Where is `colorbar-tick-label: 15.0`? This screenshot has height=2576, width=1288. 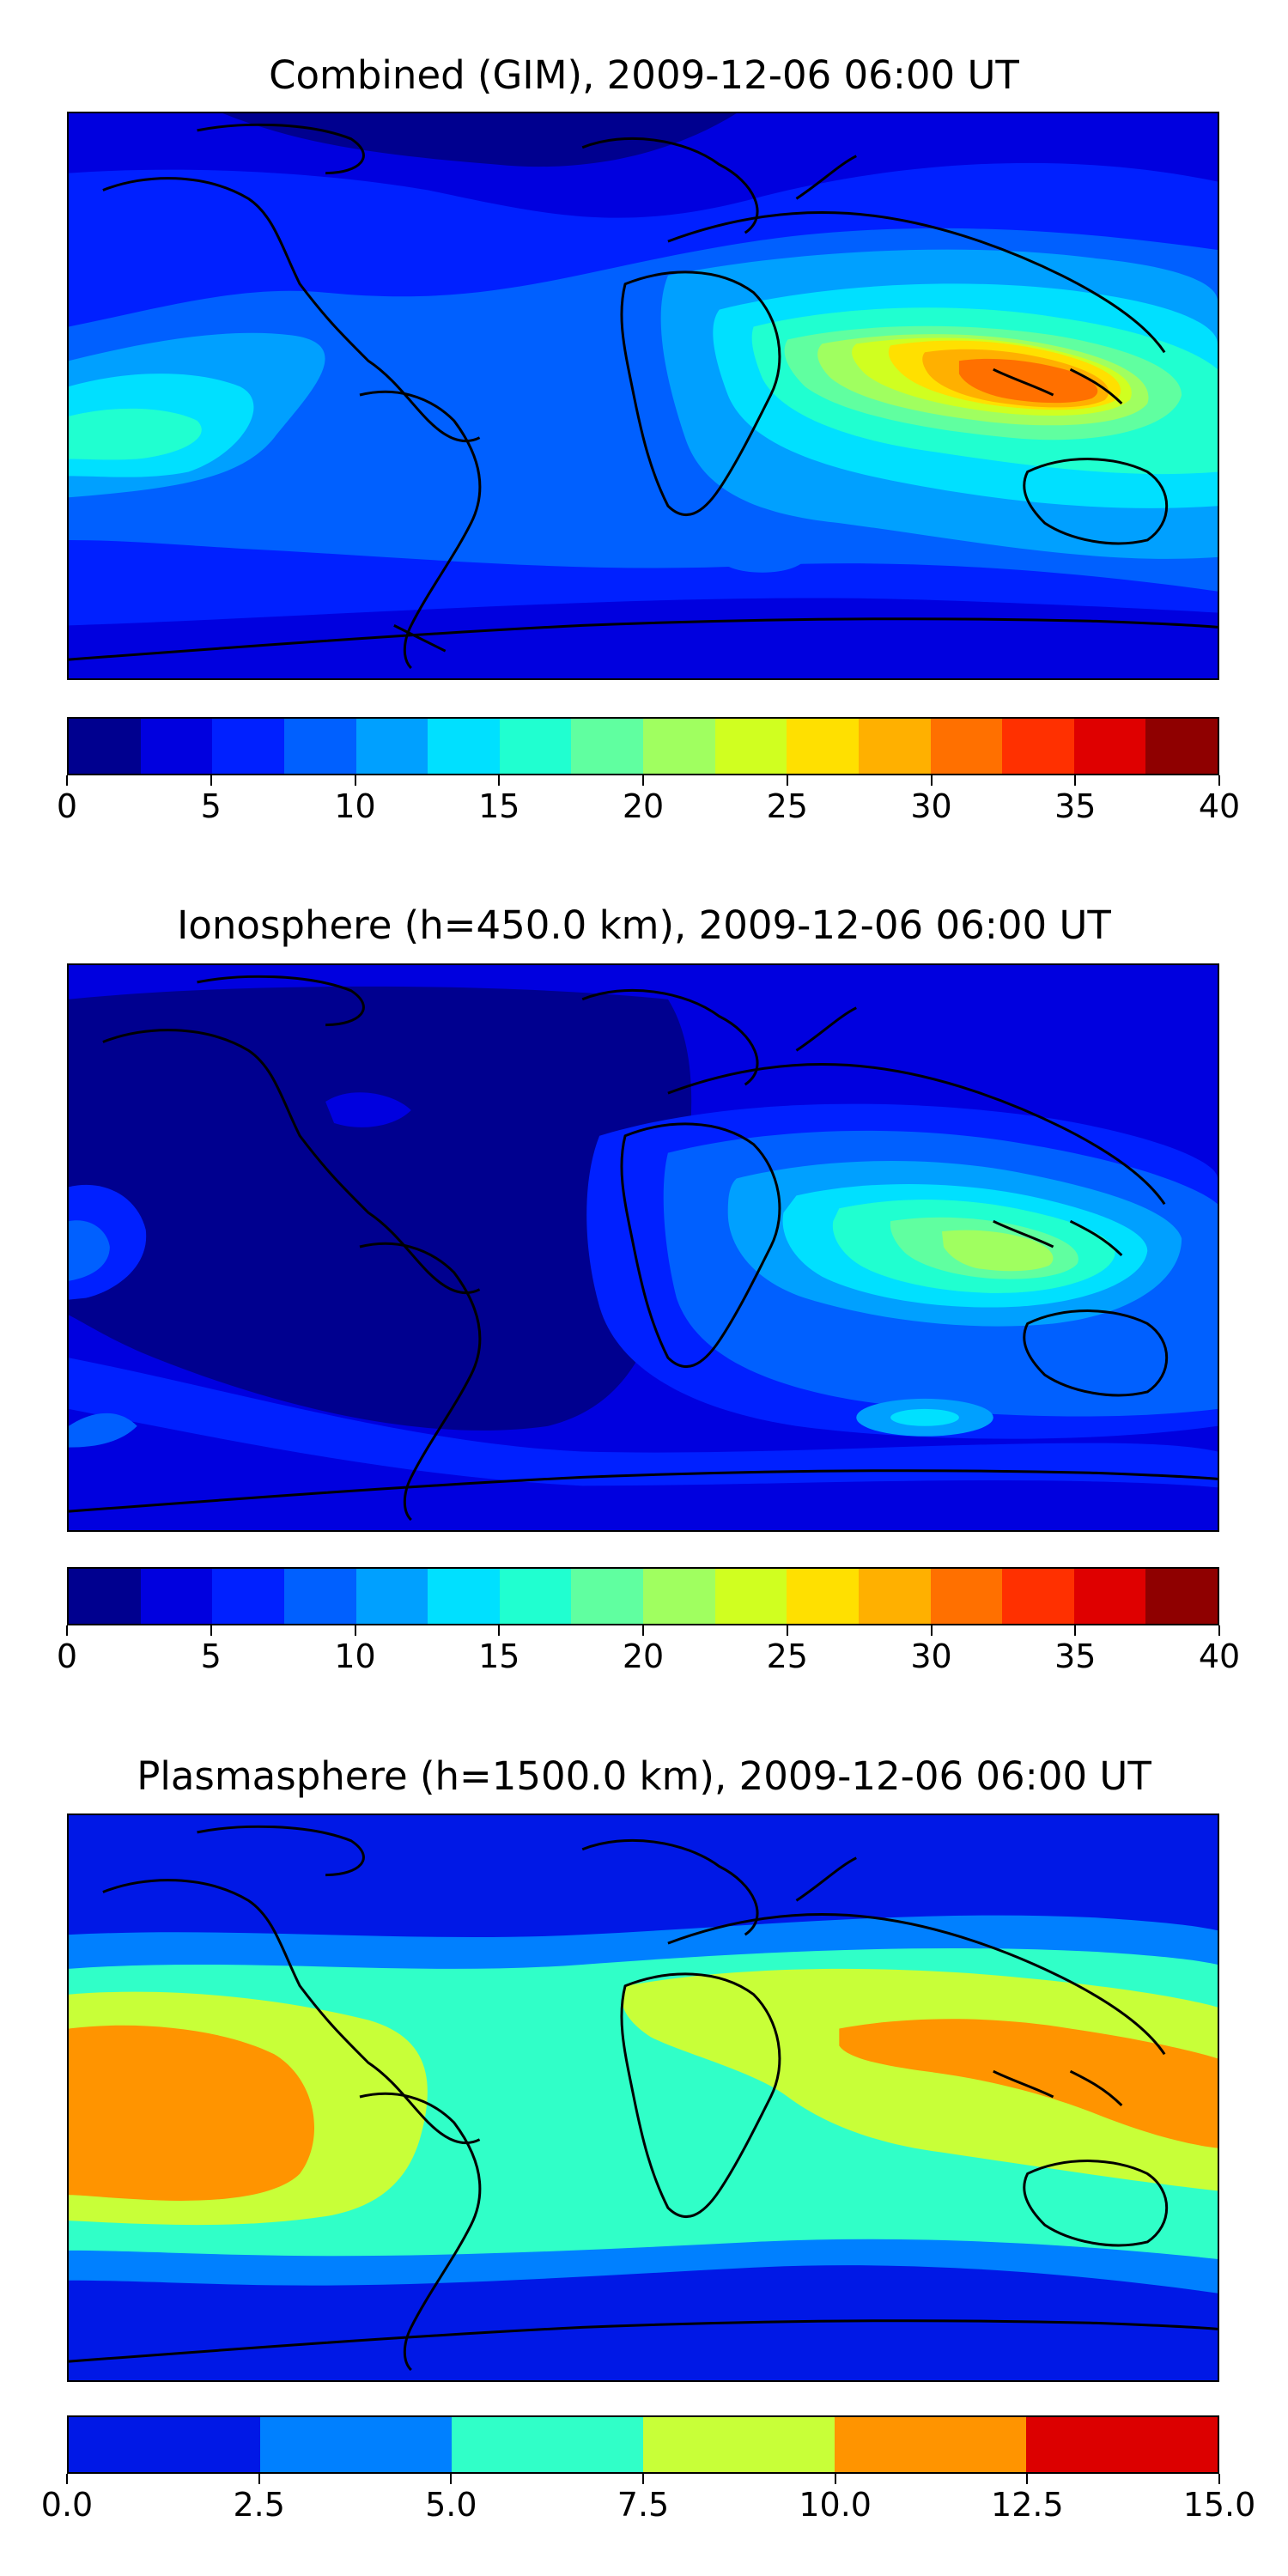 colorbar-tick-label: 15.0 is located at coordinates (1219, 2505).